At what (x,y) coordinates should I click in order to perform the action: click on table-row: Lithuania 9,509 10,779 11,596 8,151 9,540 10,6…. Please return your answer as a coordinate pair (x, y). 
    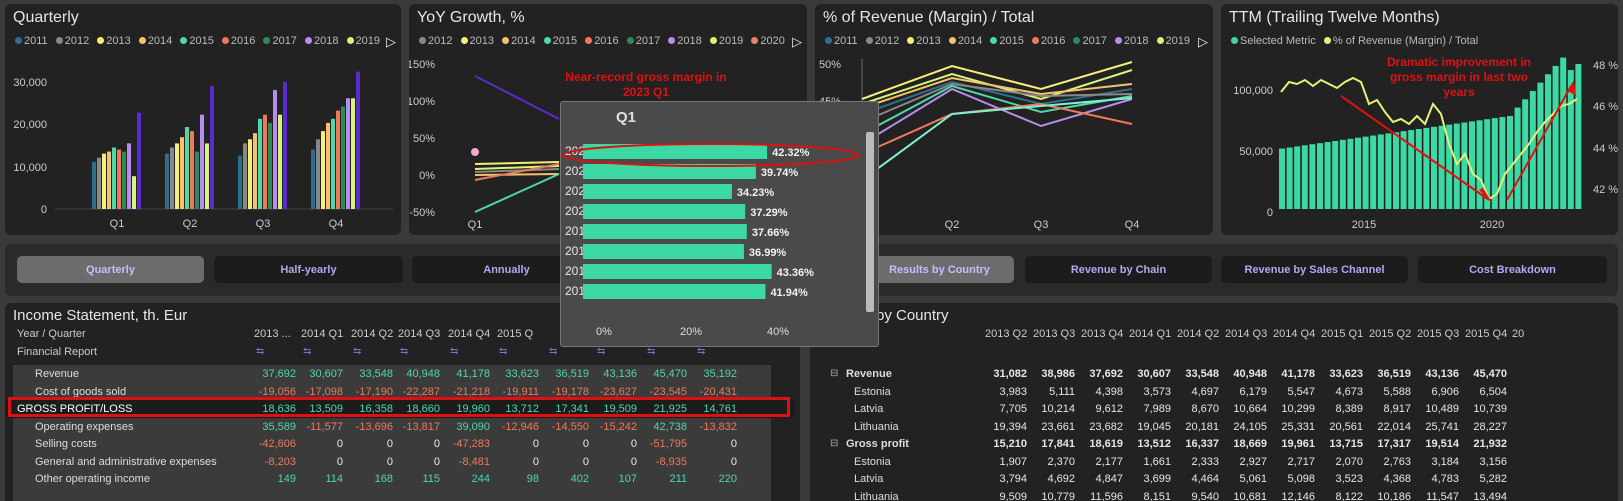
    Looking at the image, I should click on (1214, 494).